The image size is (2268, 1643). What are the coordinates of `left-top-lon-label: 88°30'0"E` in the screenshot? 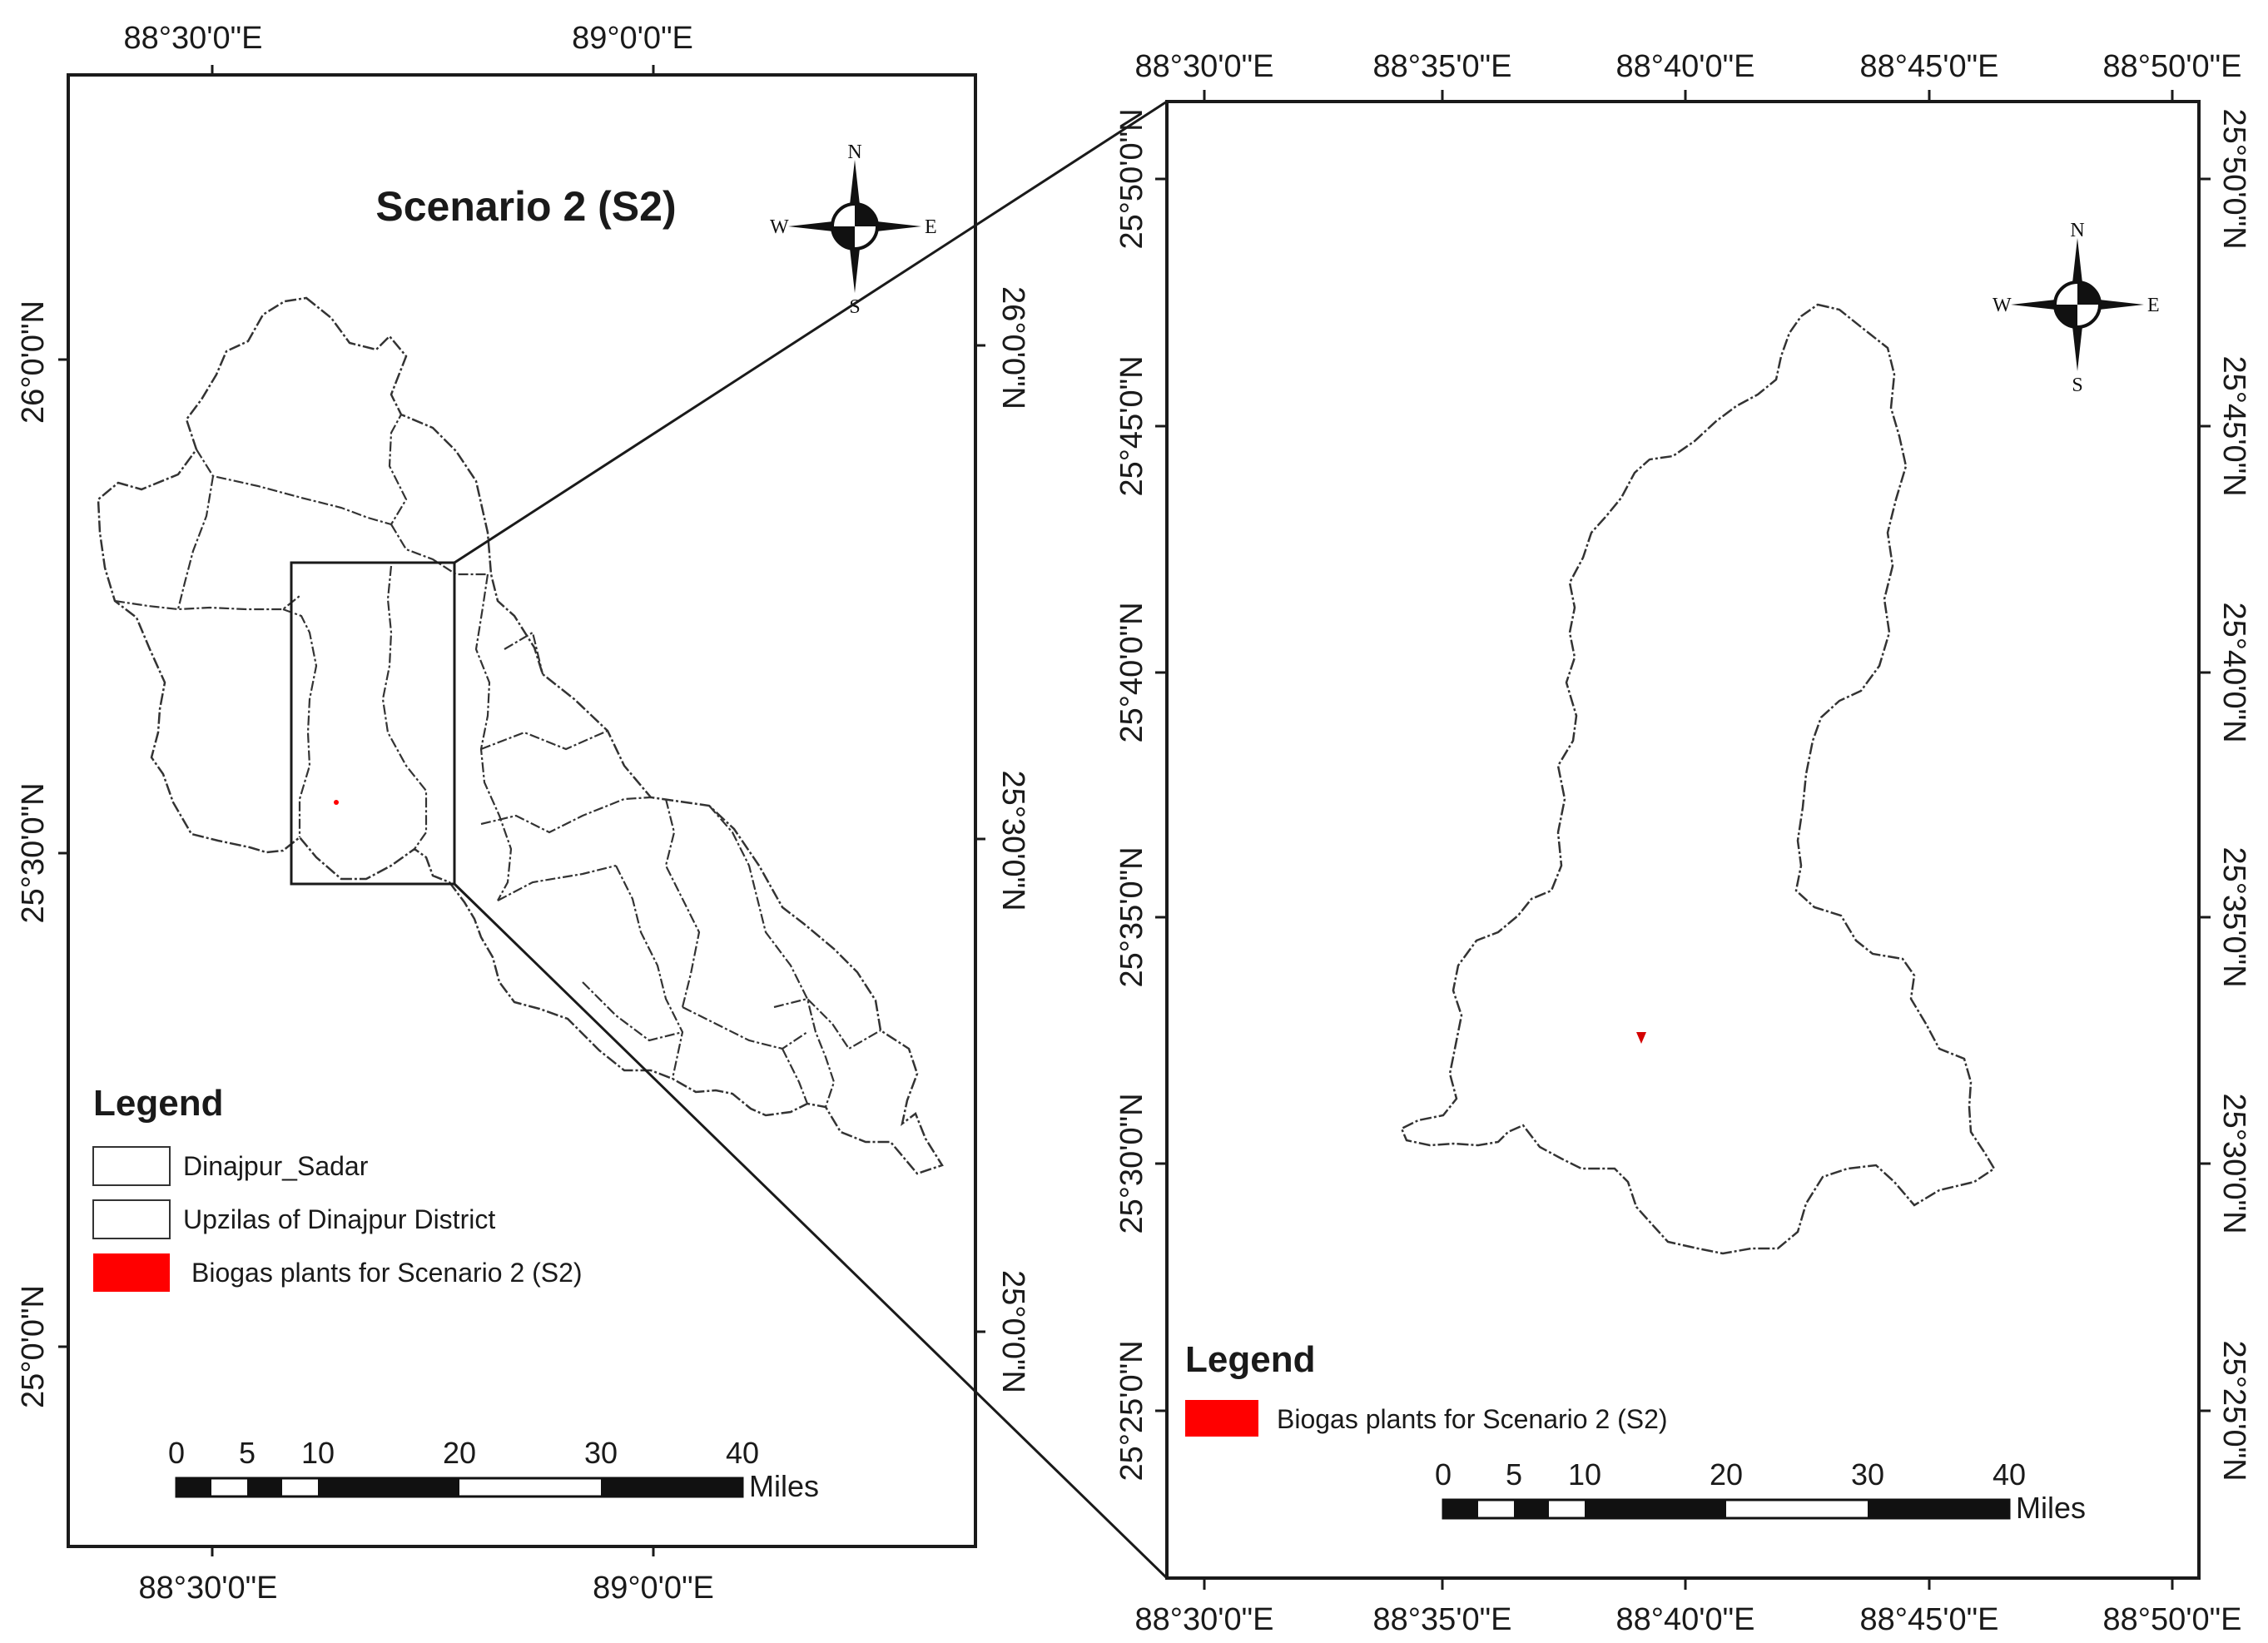 It's located at (193, 38).